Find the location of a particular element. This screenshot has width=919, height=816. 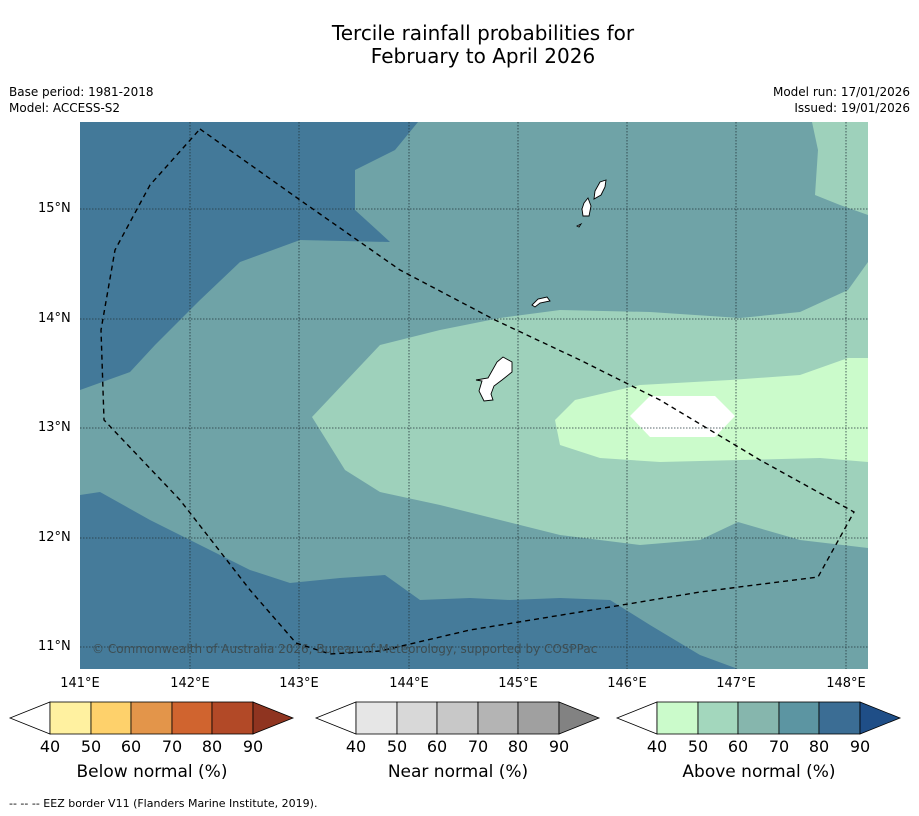

metadata-left: Base period: 1981-2018 Model: ACCESS-S2 is located at coordinates (81, 100).